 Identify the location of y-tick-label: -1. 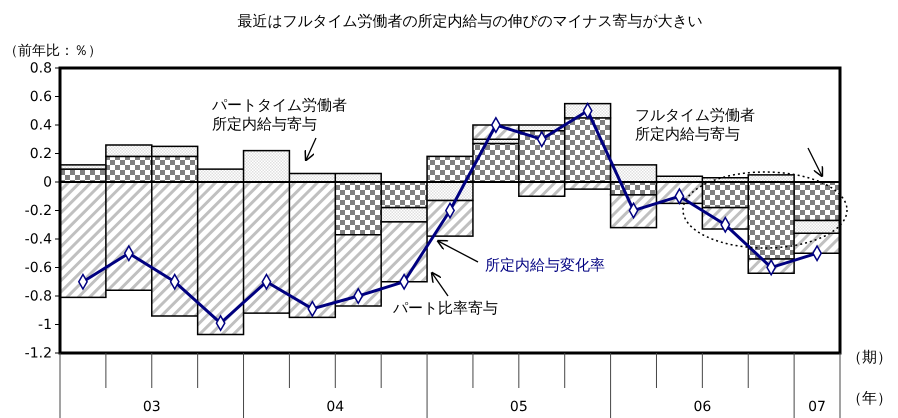
(45, 324).